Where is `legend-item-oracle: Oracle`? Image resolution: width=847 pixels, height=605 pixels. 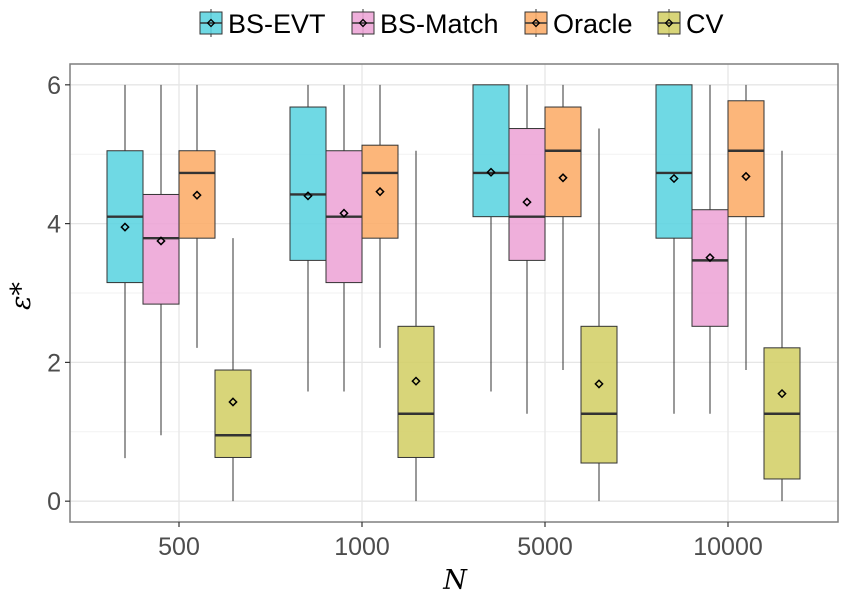
legend-item-oracle: Oracle is located at coordinates (578, 24).